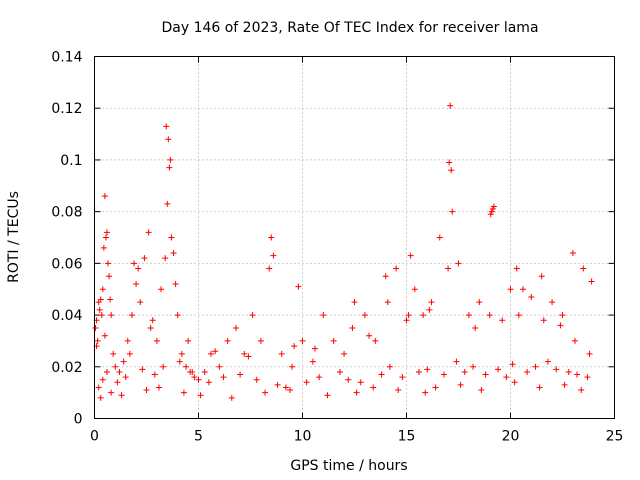 The height and width of the screenshot is (480, 640). What do you see at coordinates (615, 437) in the screenshot?
I see `x-tick-label: 25` at bounding box center [615, 437].